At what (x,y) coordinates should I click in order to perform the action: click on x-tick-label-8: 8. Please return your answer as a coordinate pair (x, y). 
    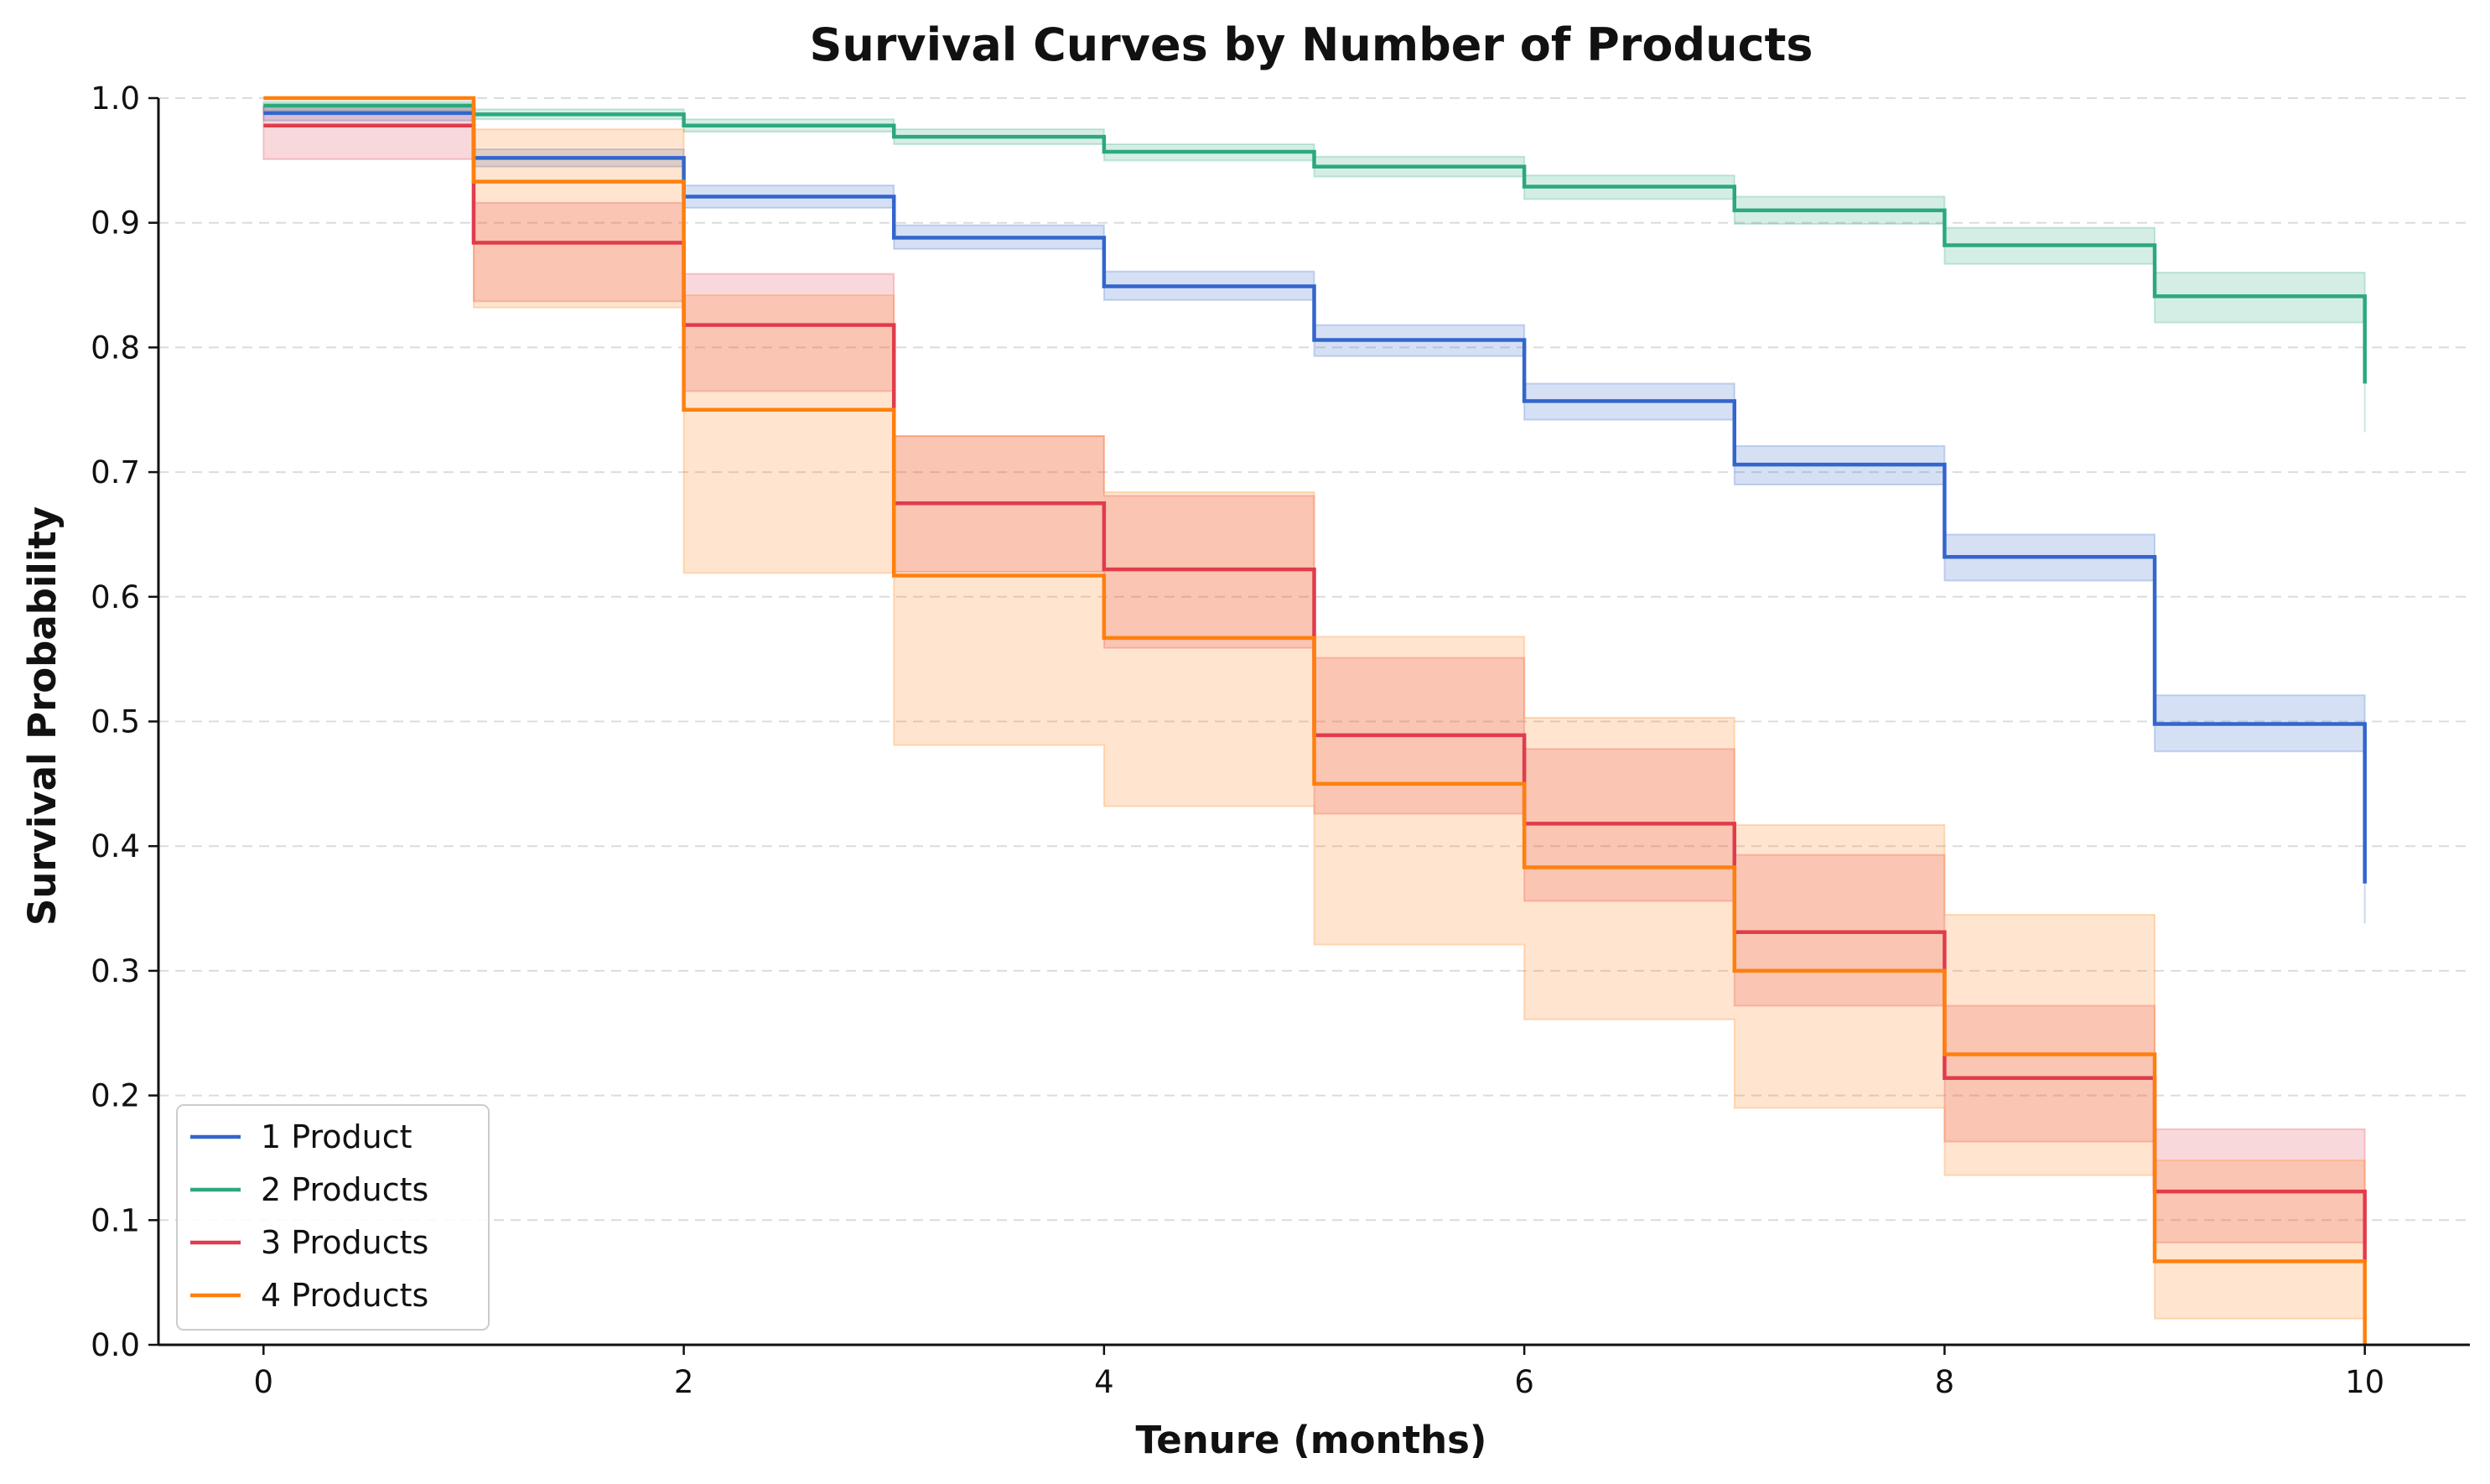
    Looking at the image, I should click on (1945, 1382).